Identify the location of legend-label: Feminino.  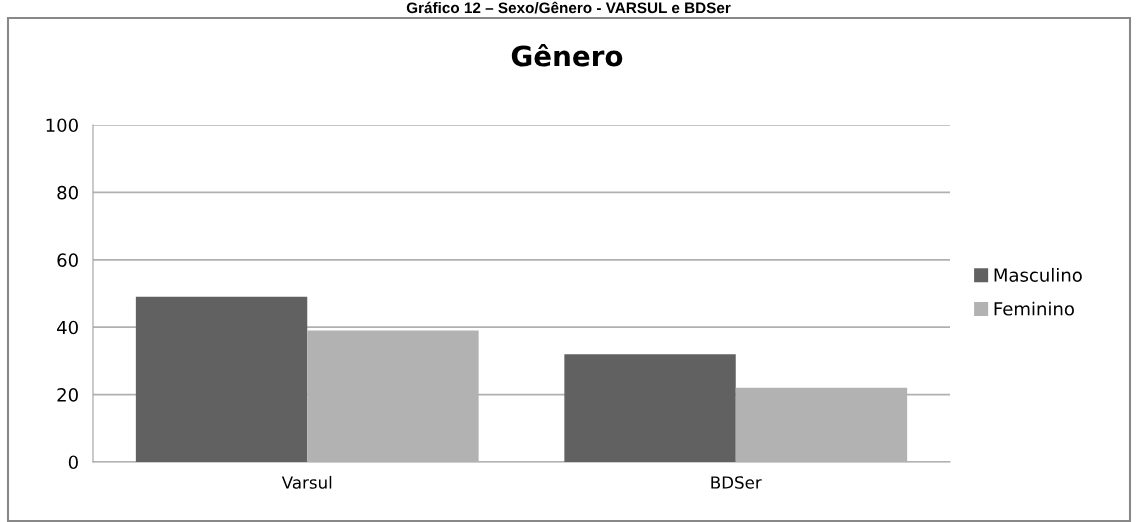
(1034, 308).